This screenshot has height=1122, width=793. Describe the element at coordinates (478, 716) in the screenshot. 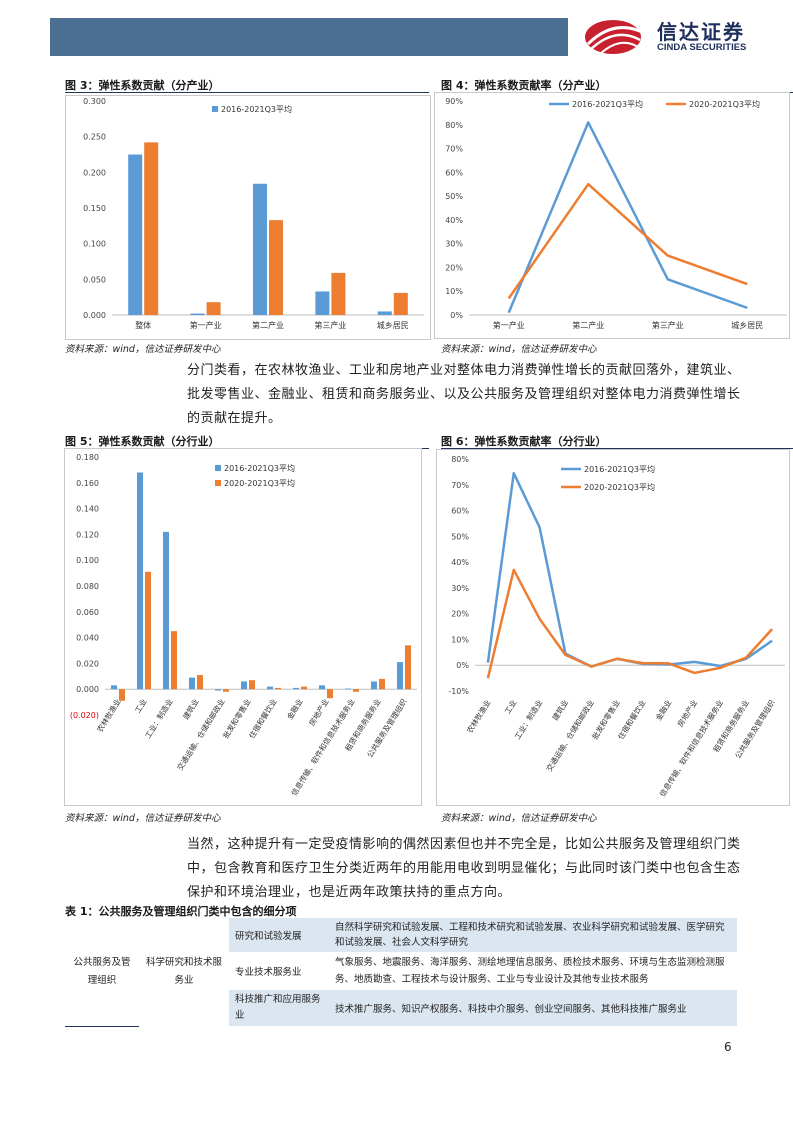

I see `x-tick-label: 农林牧渔业` at that location.